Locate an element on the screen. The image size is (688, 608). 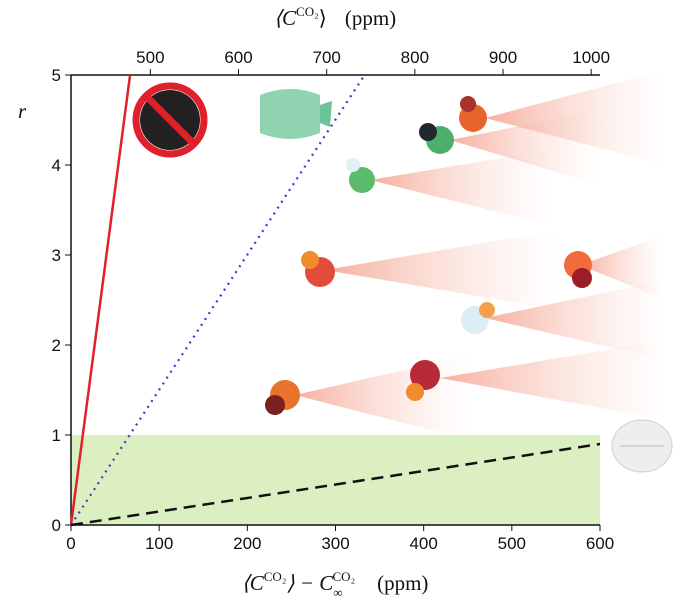
top-tick-label: 600 is located at coordinates (238, 57).